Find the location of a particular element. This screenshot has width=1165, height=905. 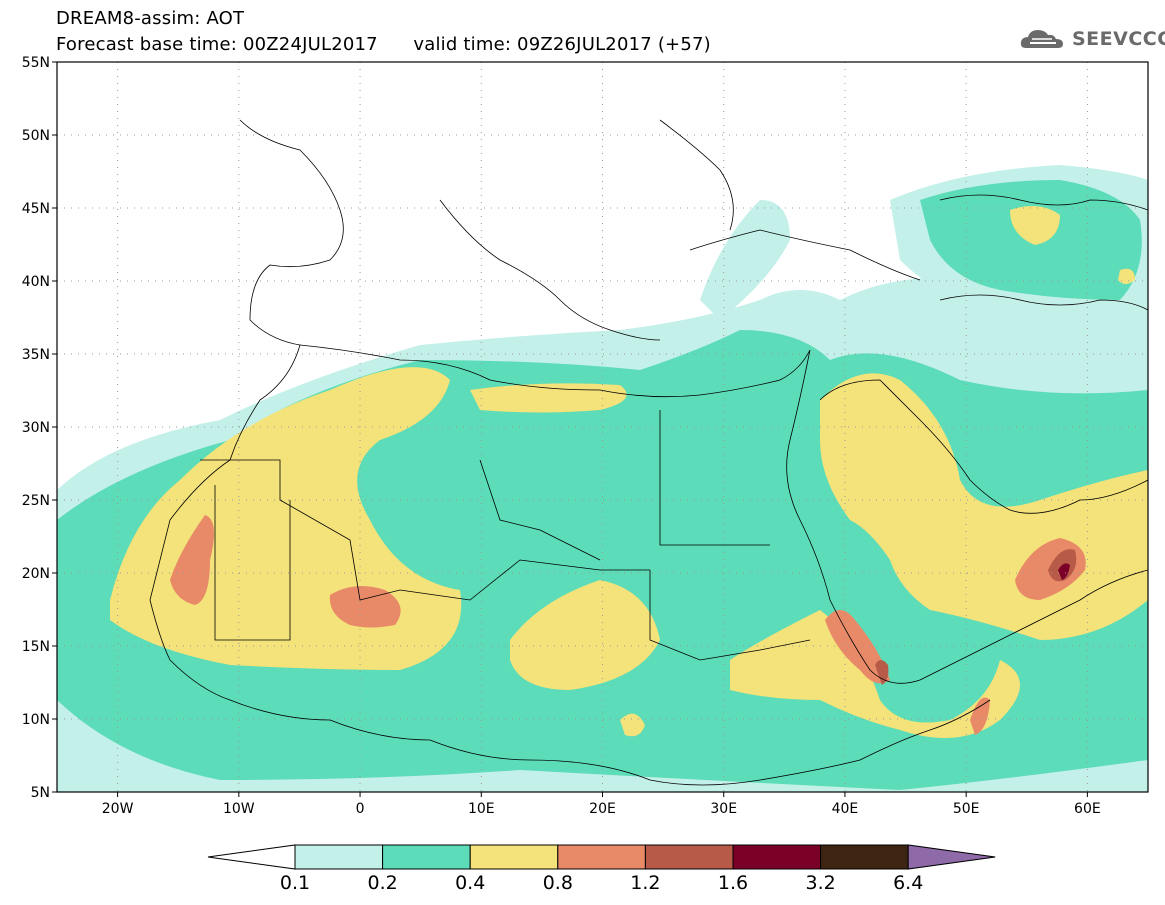

aot-level-1.6 is located at coordinates (1064, 571).